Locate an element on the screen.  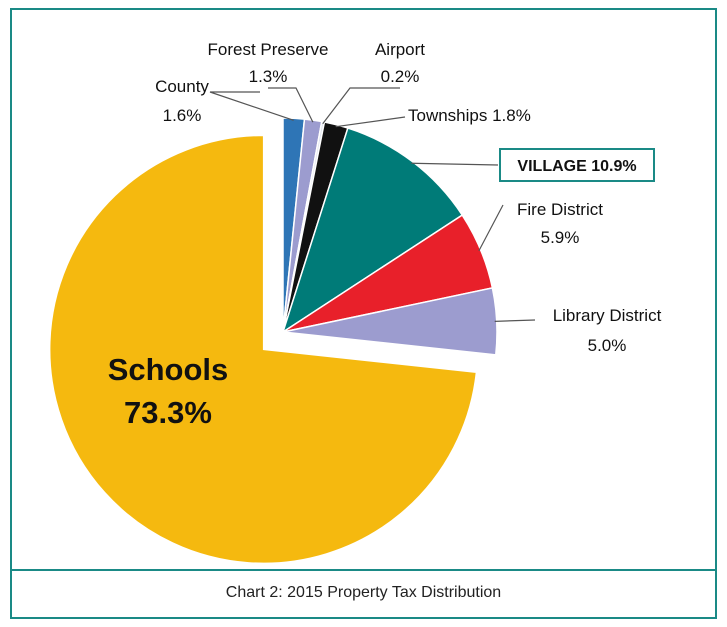
townships-label: Townships 1.8% is located at coordinates (469, 115).